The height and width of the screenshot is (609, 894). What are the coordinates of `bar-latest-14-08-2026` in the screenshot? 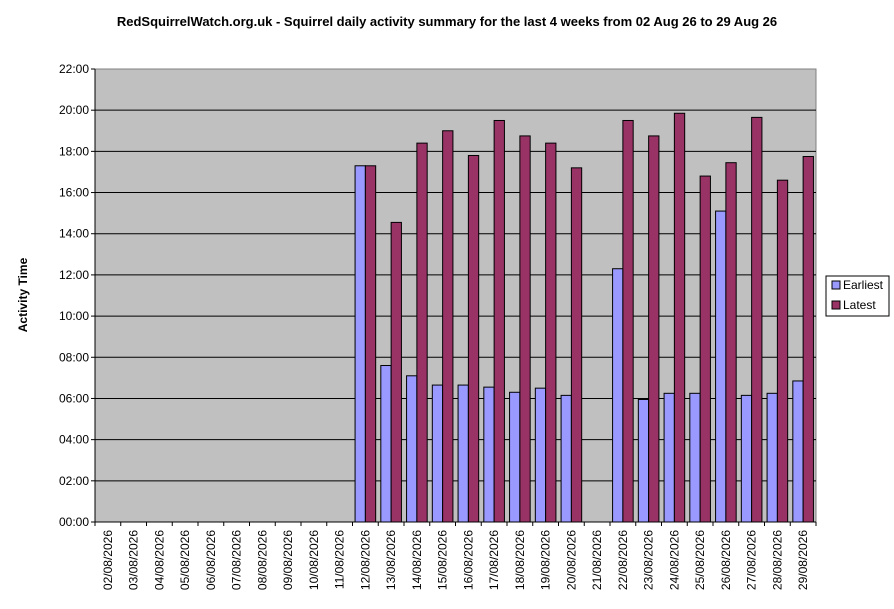 It's located at (422, 332).